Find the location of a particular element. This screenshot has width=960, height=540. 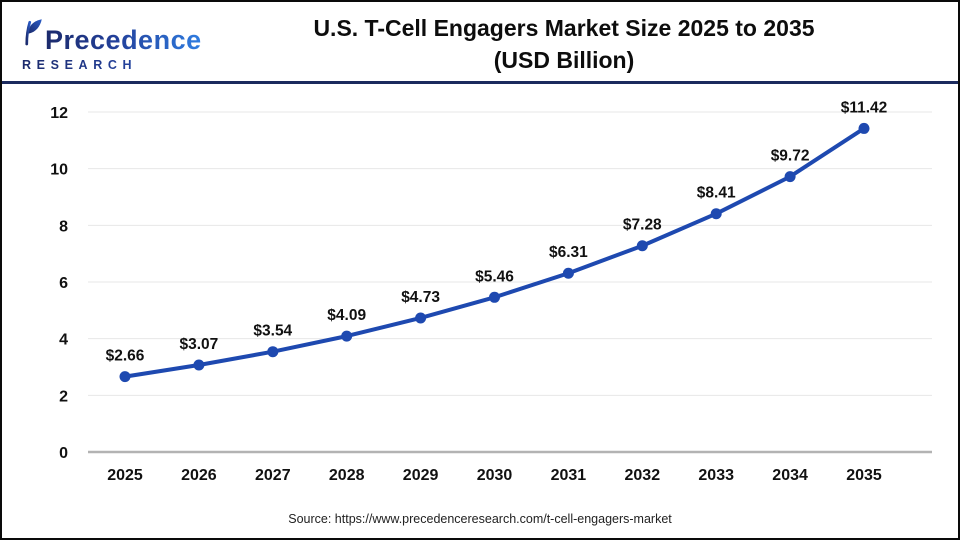

y-tick-label: 8 is located at coordinates (63, 226).